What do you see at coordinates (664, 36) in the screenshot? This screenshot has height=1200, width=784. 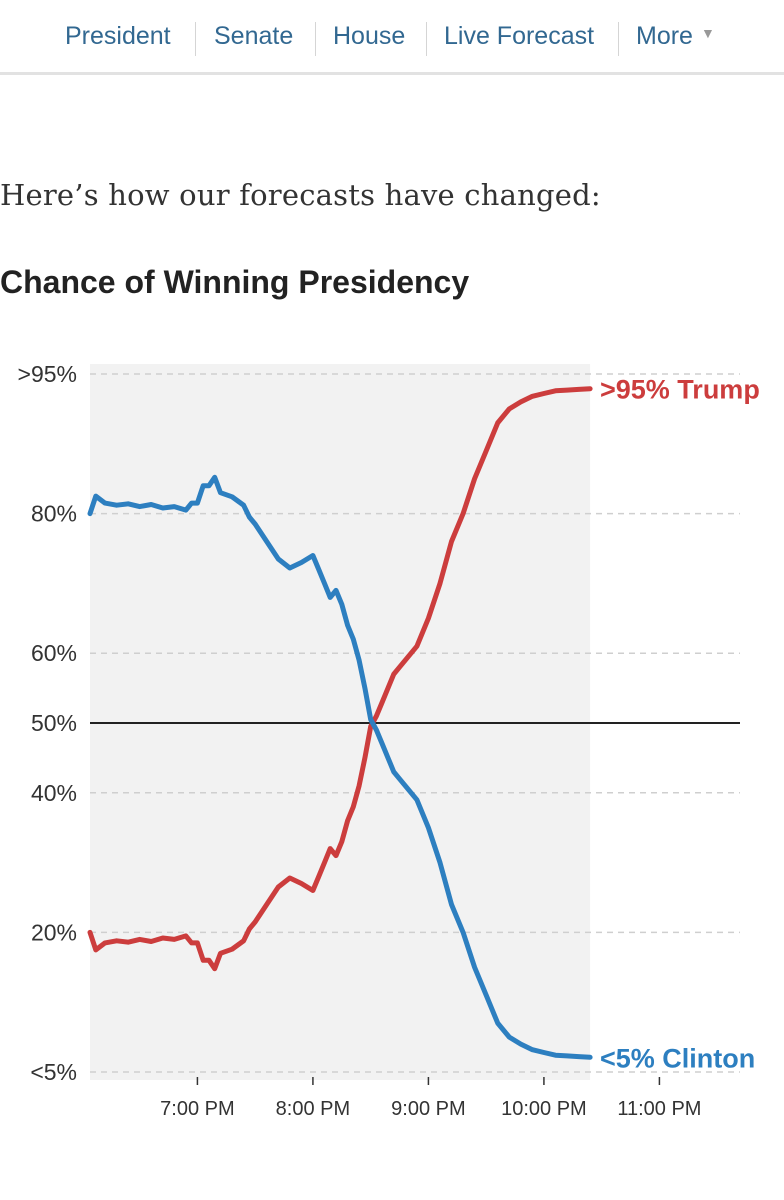 I see `nav-more-label: More` at bounding box center [664, 36].